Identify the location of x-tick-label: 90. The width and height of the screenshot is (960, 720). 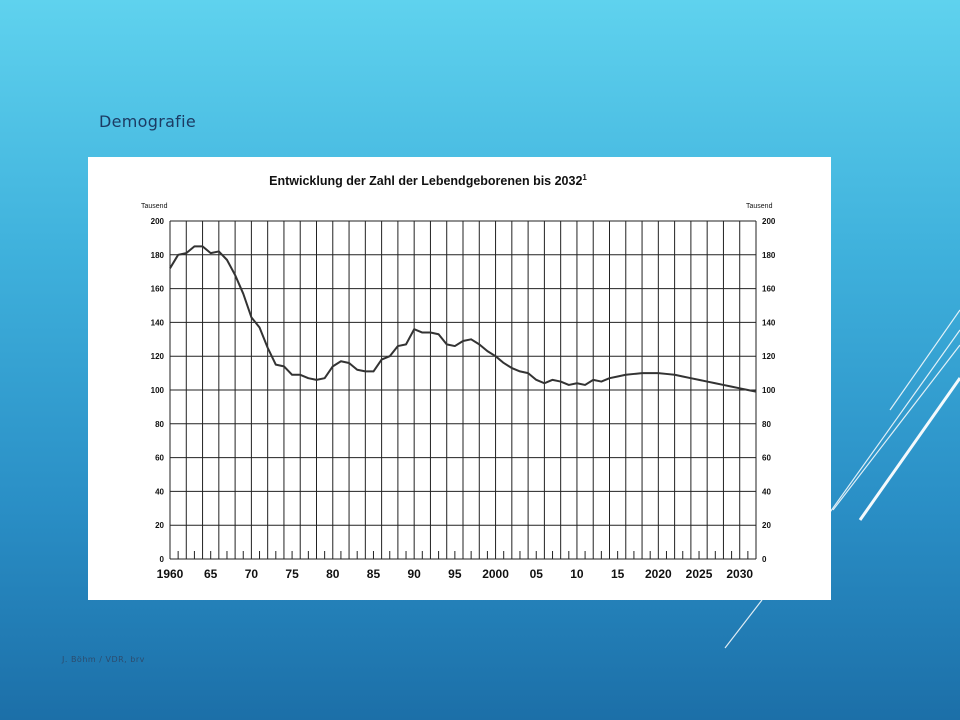
(414, 574).